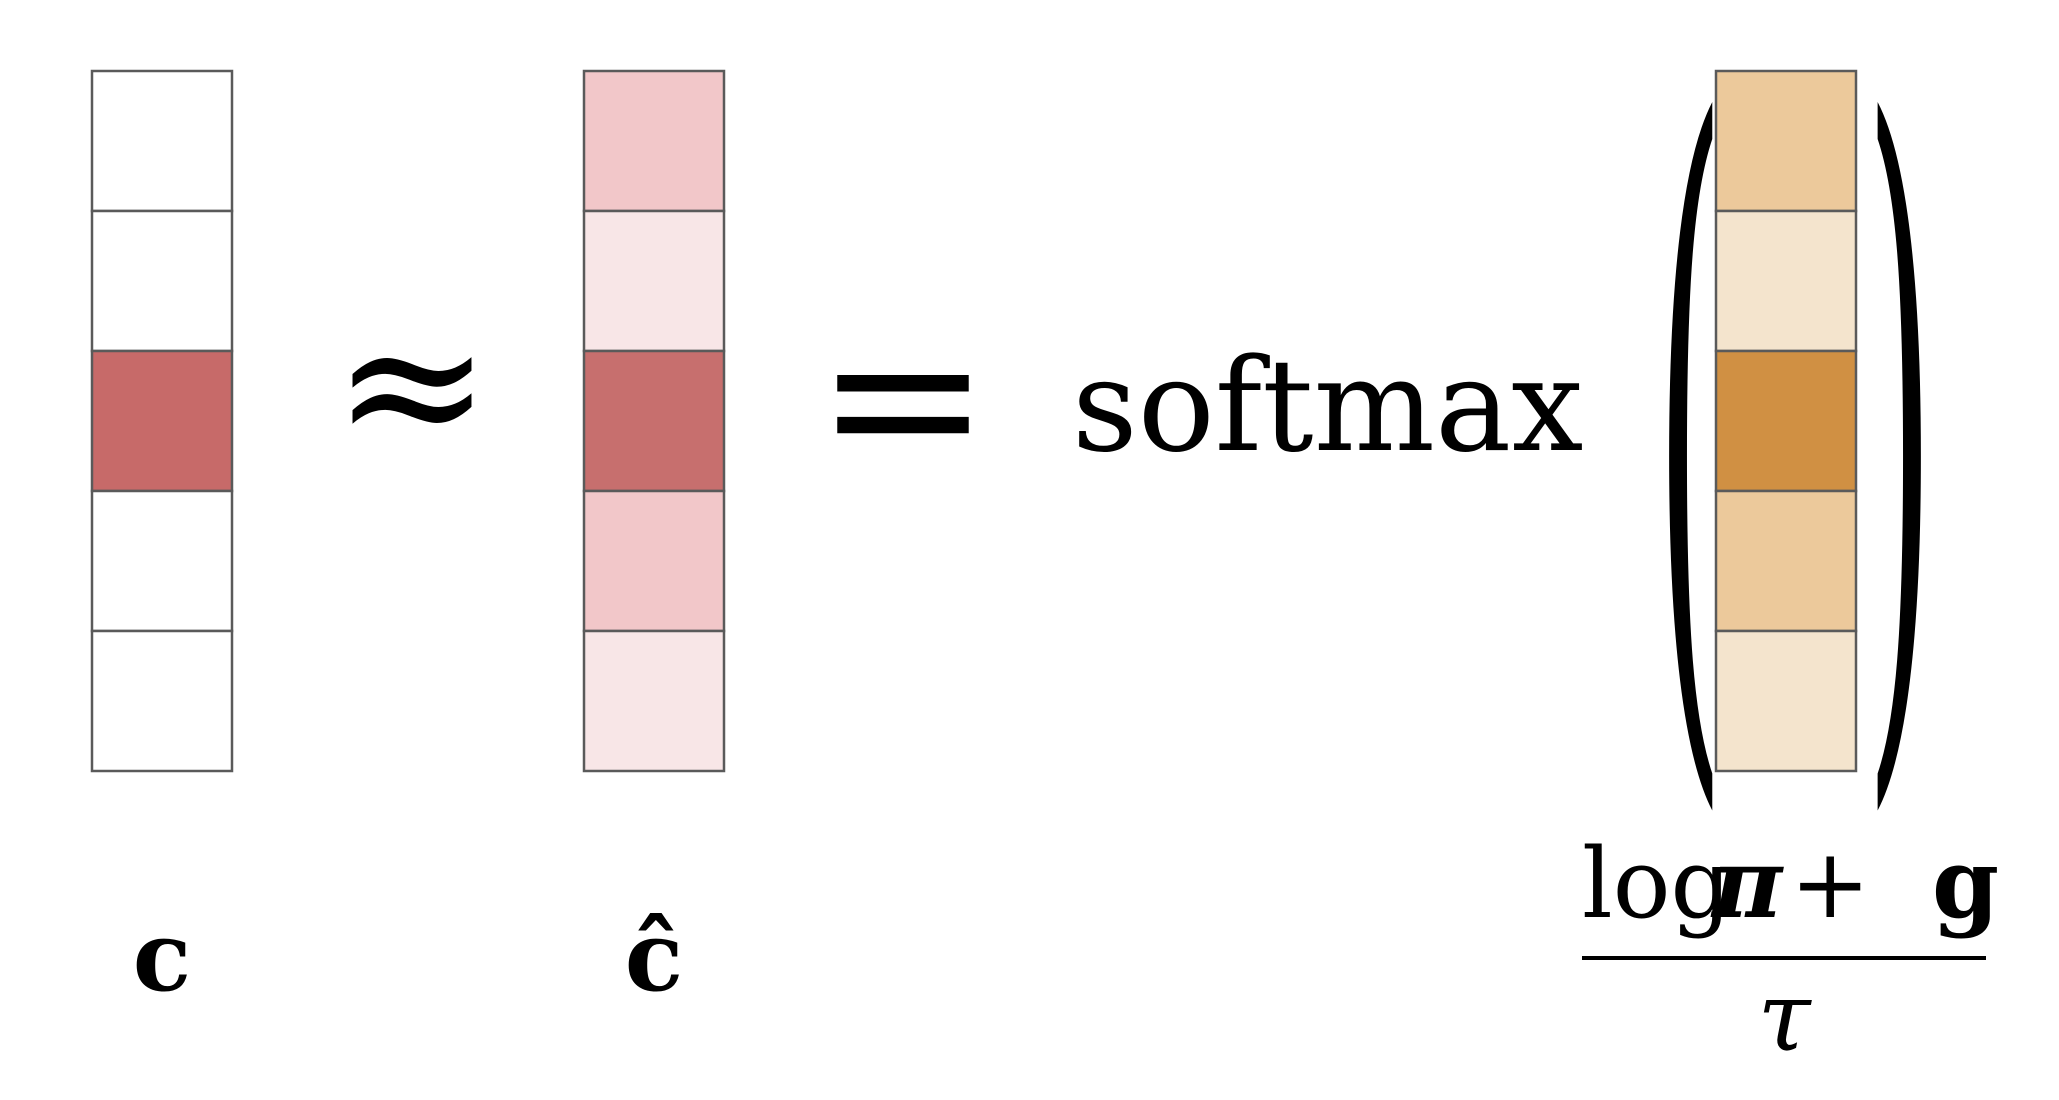 Image resolution: width=2059 pixels, height=1100 pixels. Describe the element at coordinates (1747, 883) in the screenshot. I see `fraction-pi: π` at that location.